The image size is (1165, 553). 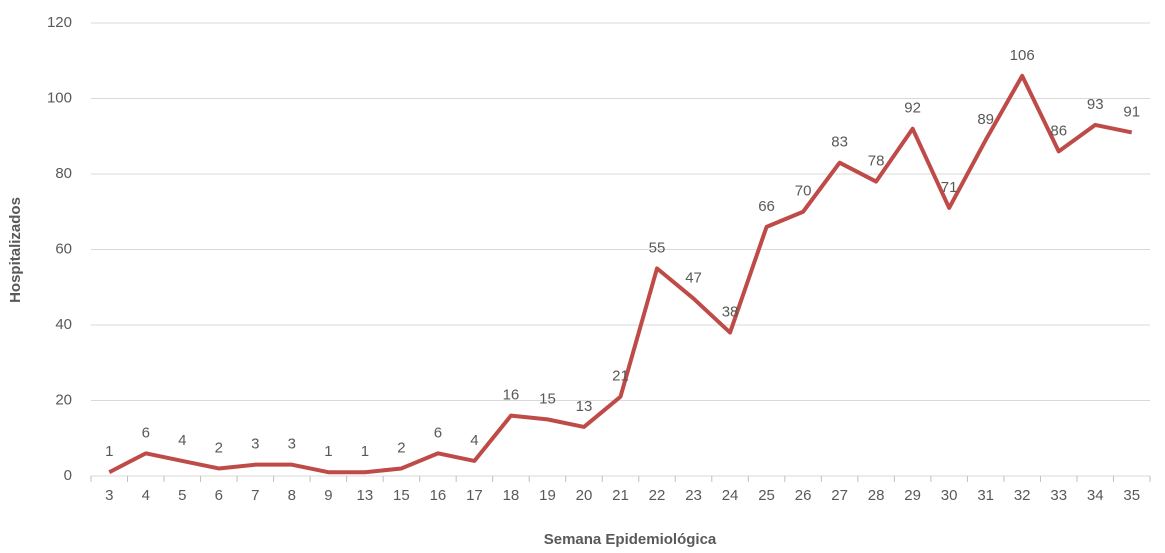 I want to click on y-axis-title: Hospitalizados, so click(x=15, y=250).